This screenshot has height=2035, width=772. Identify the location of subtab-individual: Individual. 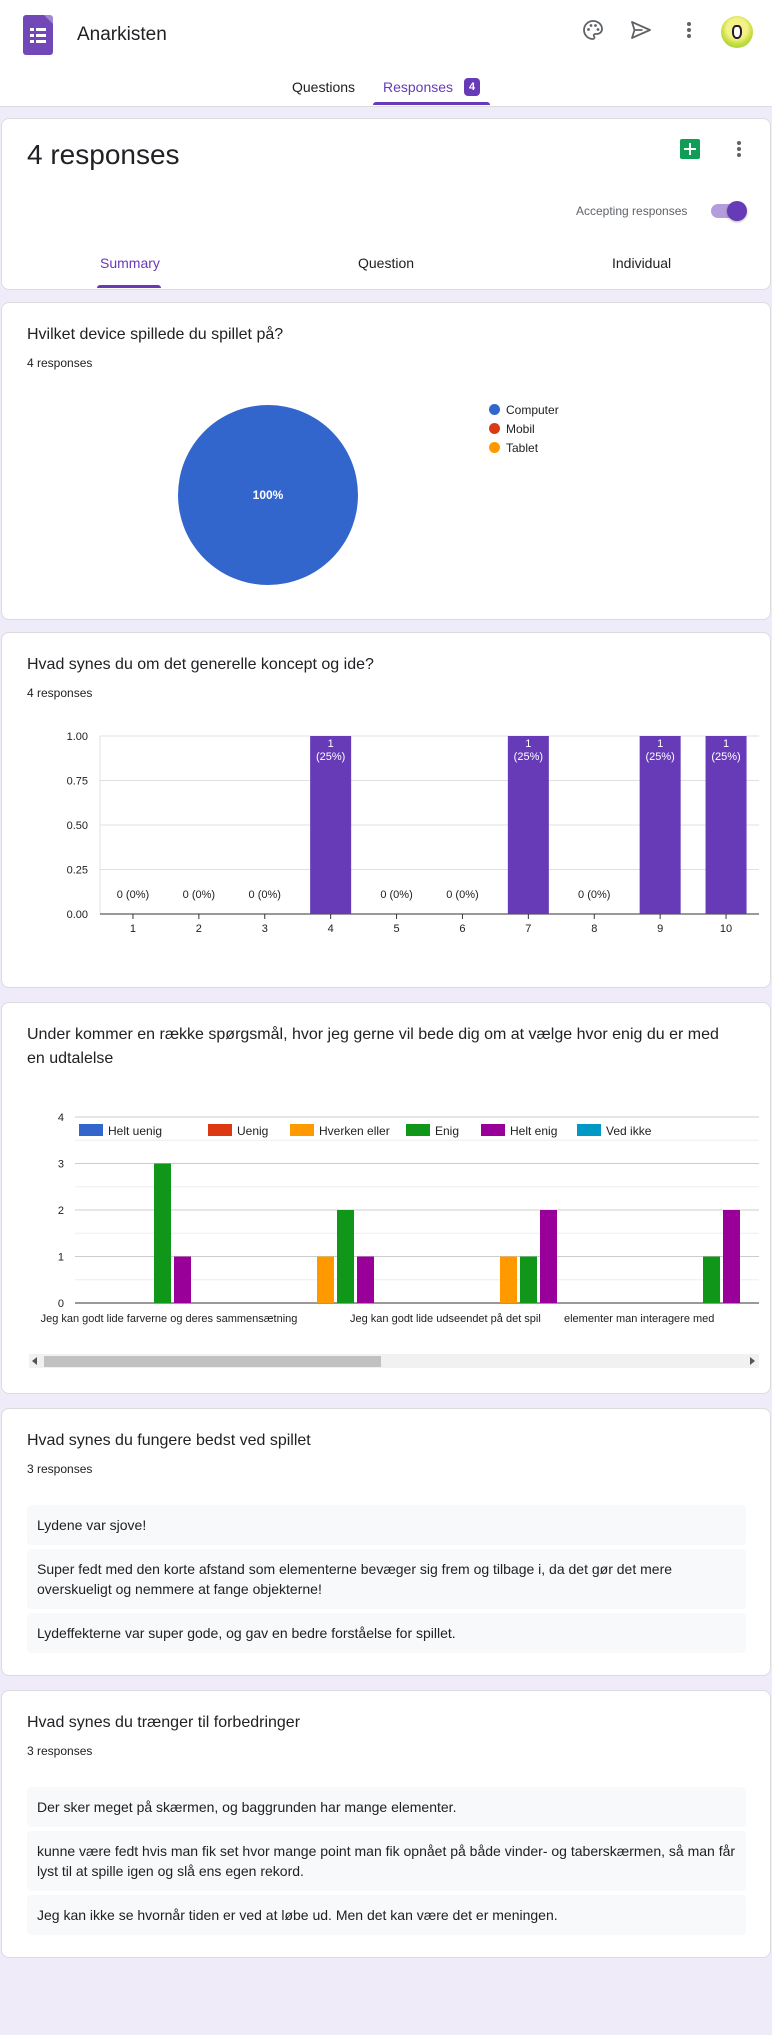
(642, 263).